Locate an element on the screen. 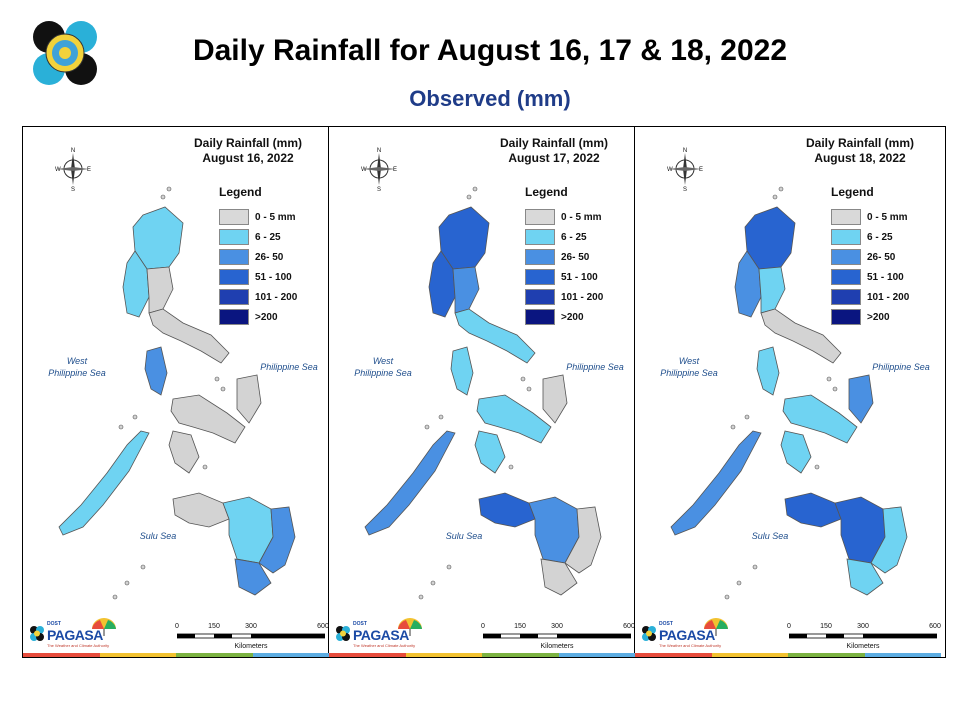 Image resolution: width=960 pixels, height=720 pixels. legend-item: 6 - 25 is located at coordinates (886, 237).